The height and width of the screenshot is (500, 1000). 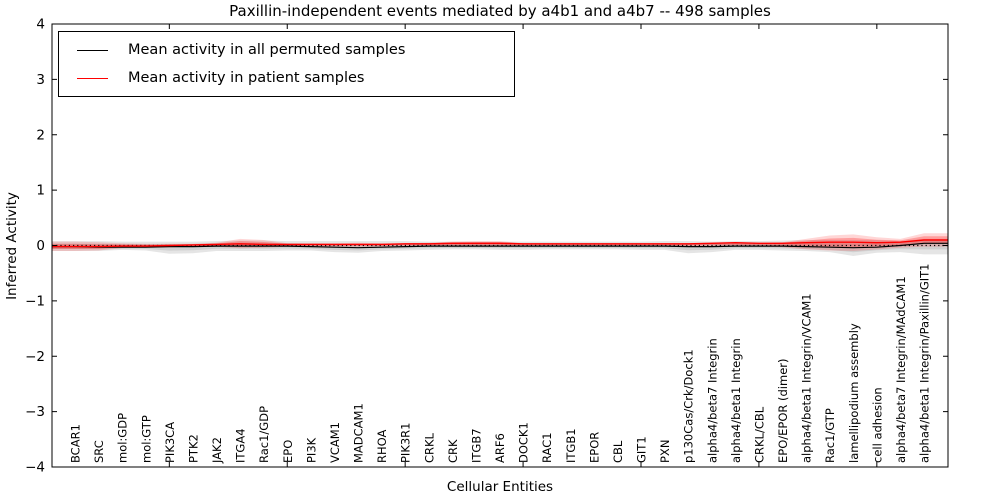 I want to click on y-tick-label: 1, so click(x=40, y=191).